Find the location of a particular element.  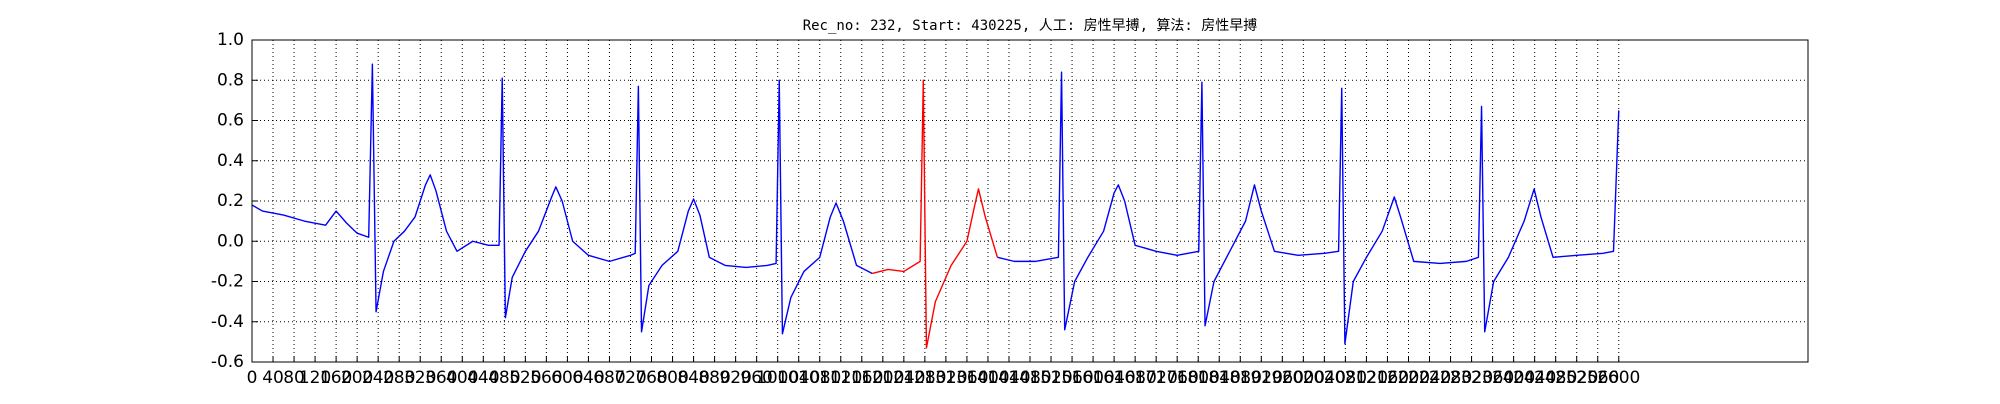

y-tick-label: 0.2 is located at coordinates (230, 201).